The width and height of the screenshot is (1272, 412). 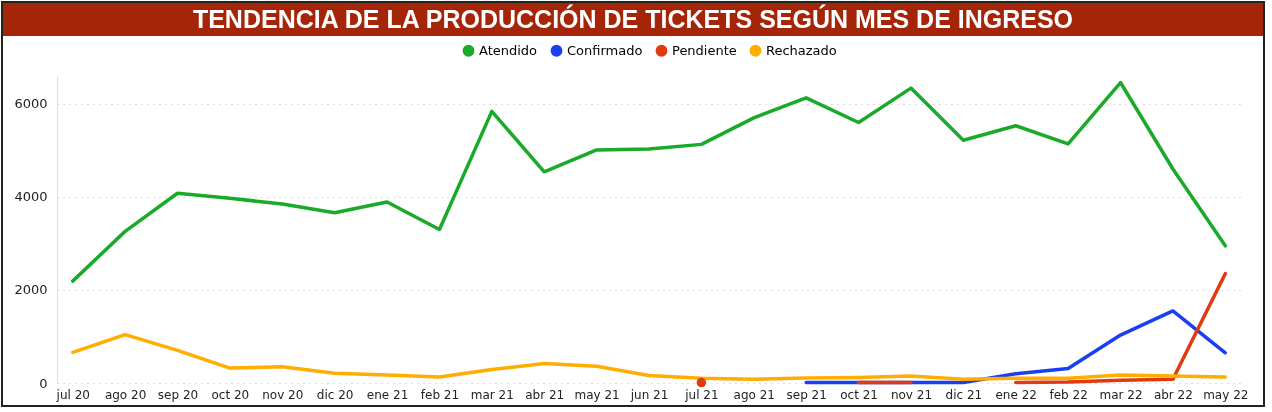 I want to click on x-tick-label: sep 21, so click(x=806, y=394).